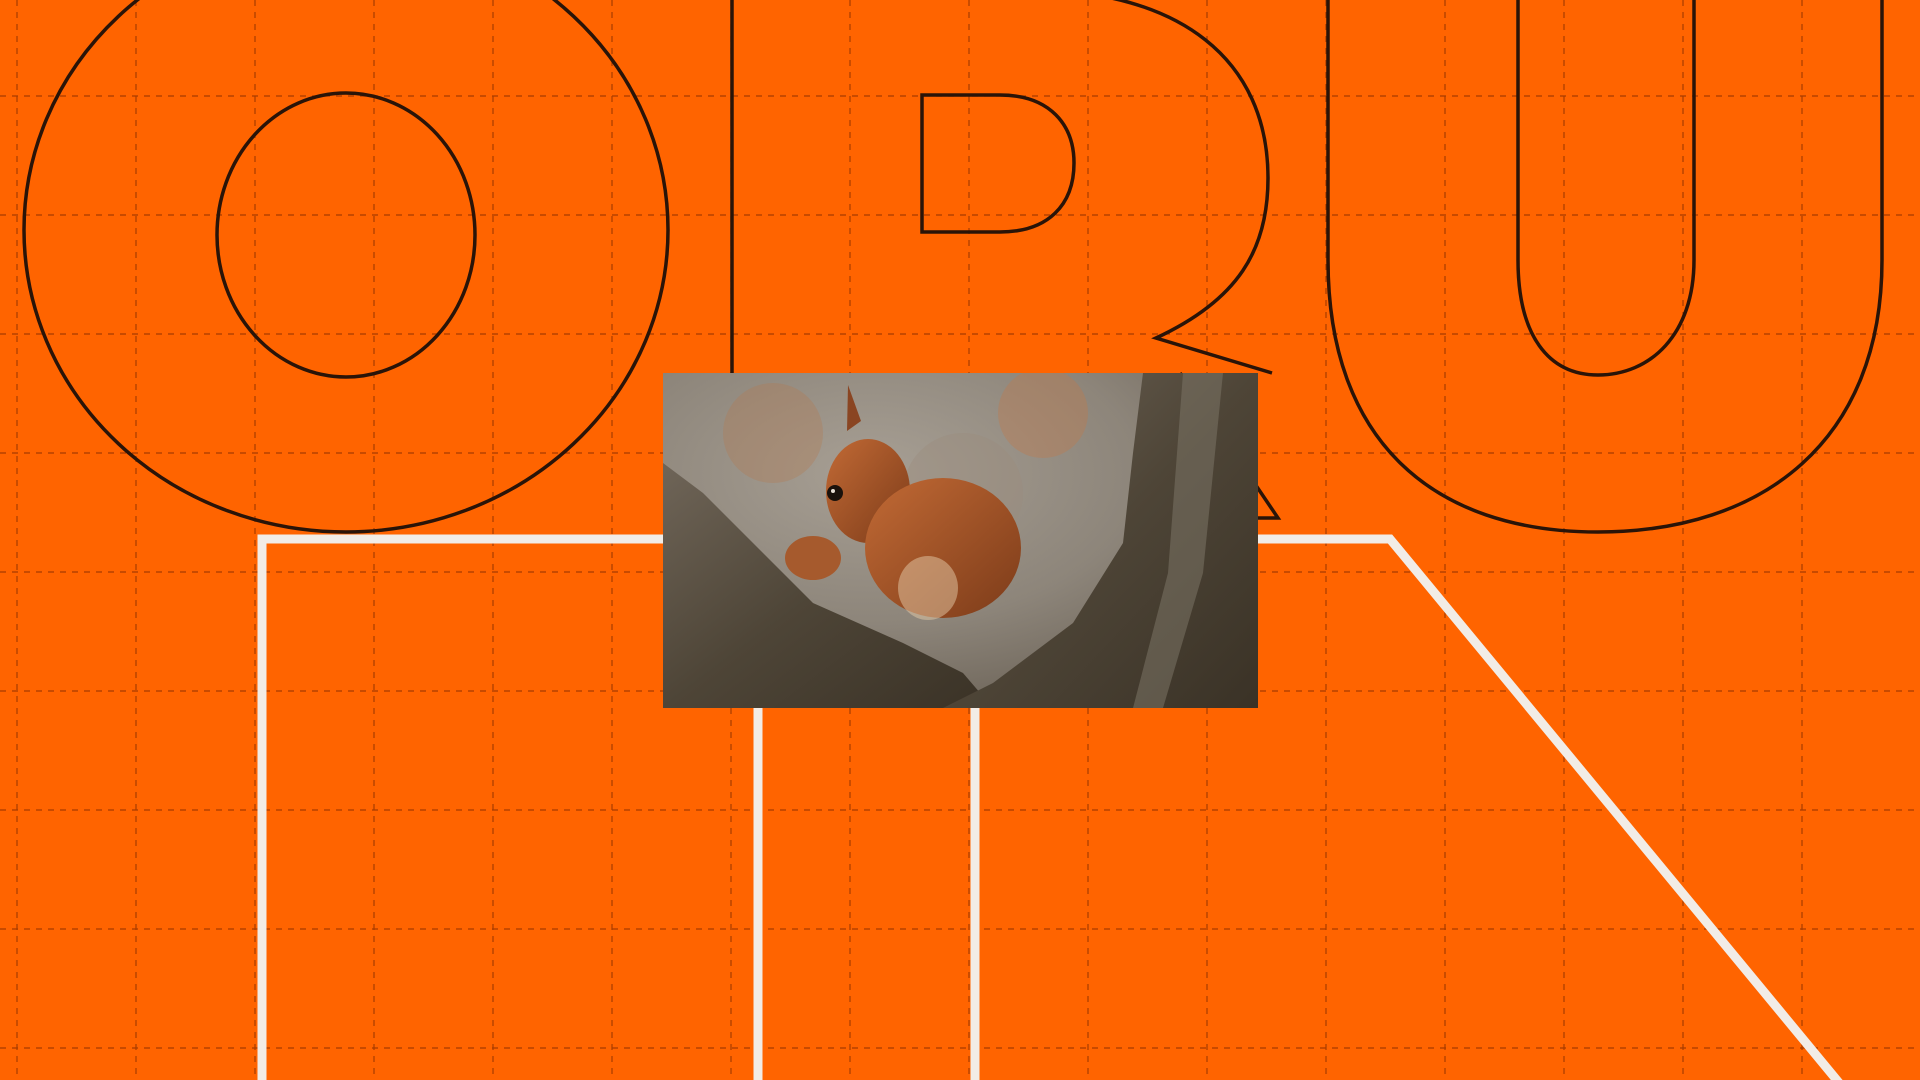 Image resolution: width=1920 pixels, height=1080 pixels. Describe the element at coordinates (460, 807) in the screenshot. I see `outline-stroke-left` at that location.